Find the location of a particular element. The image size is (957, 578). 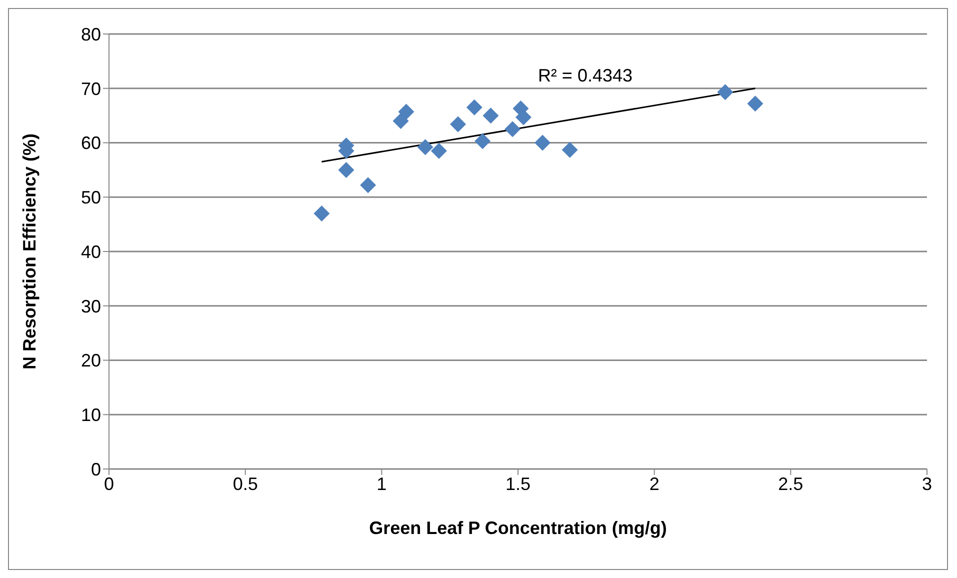

x-tick-label: 1 is located at coordinates (381, 484).